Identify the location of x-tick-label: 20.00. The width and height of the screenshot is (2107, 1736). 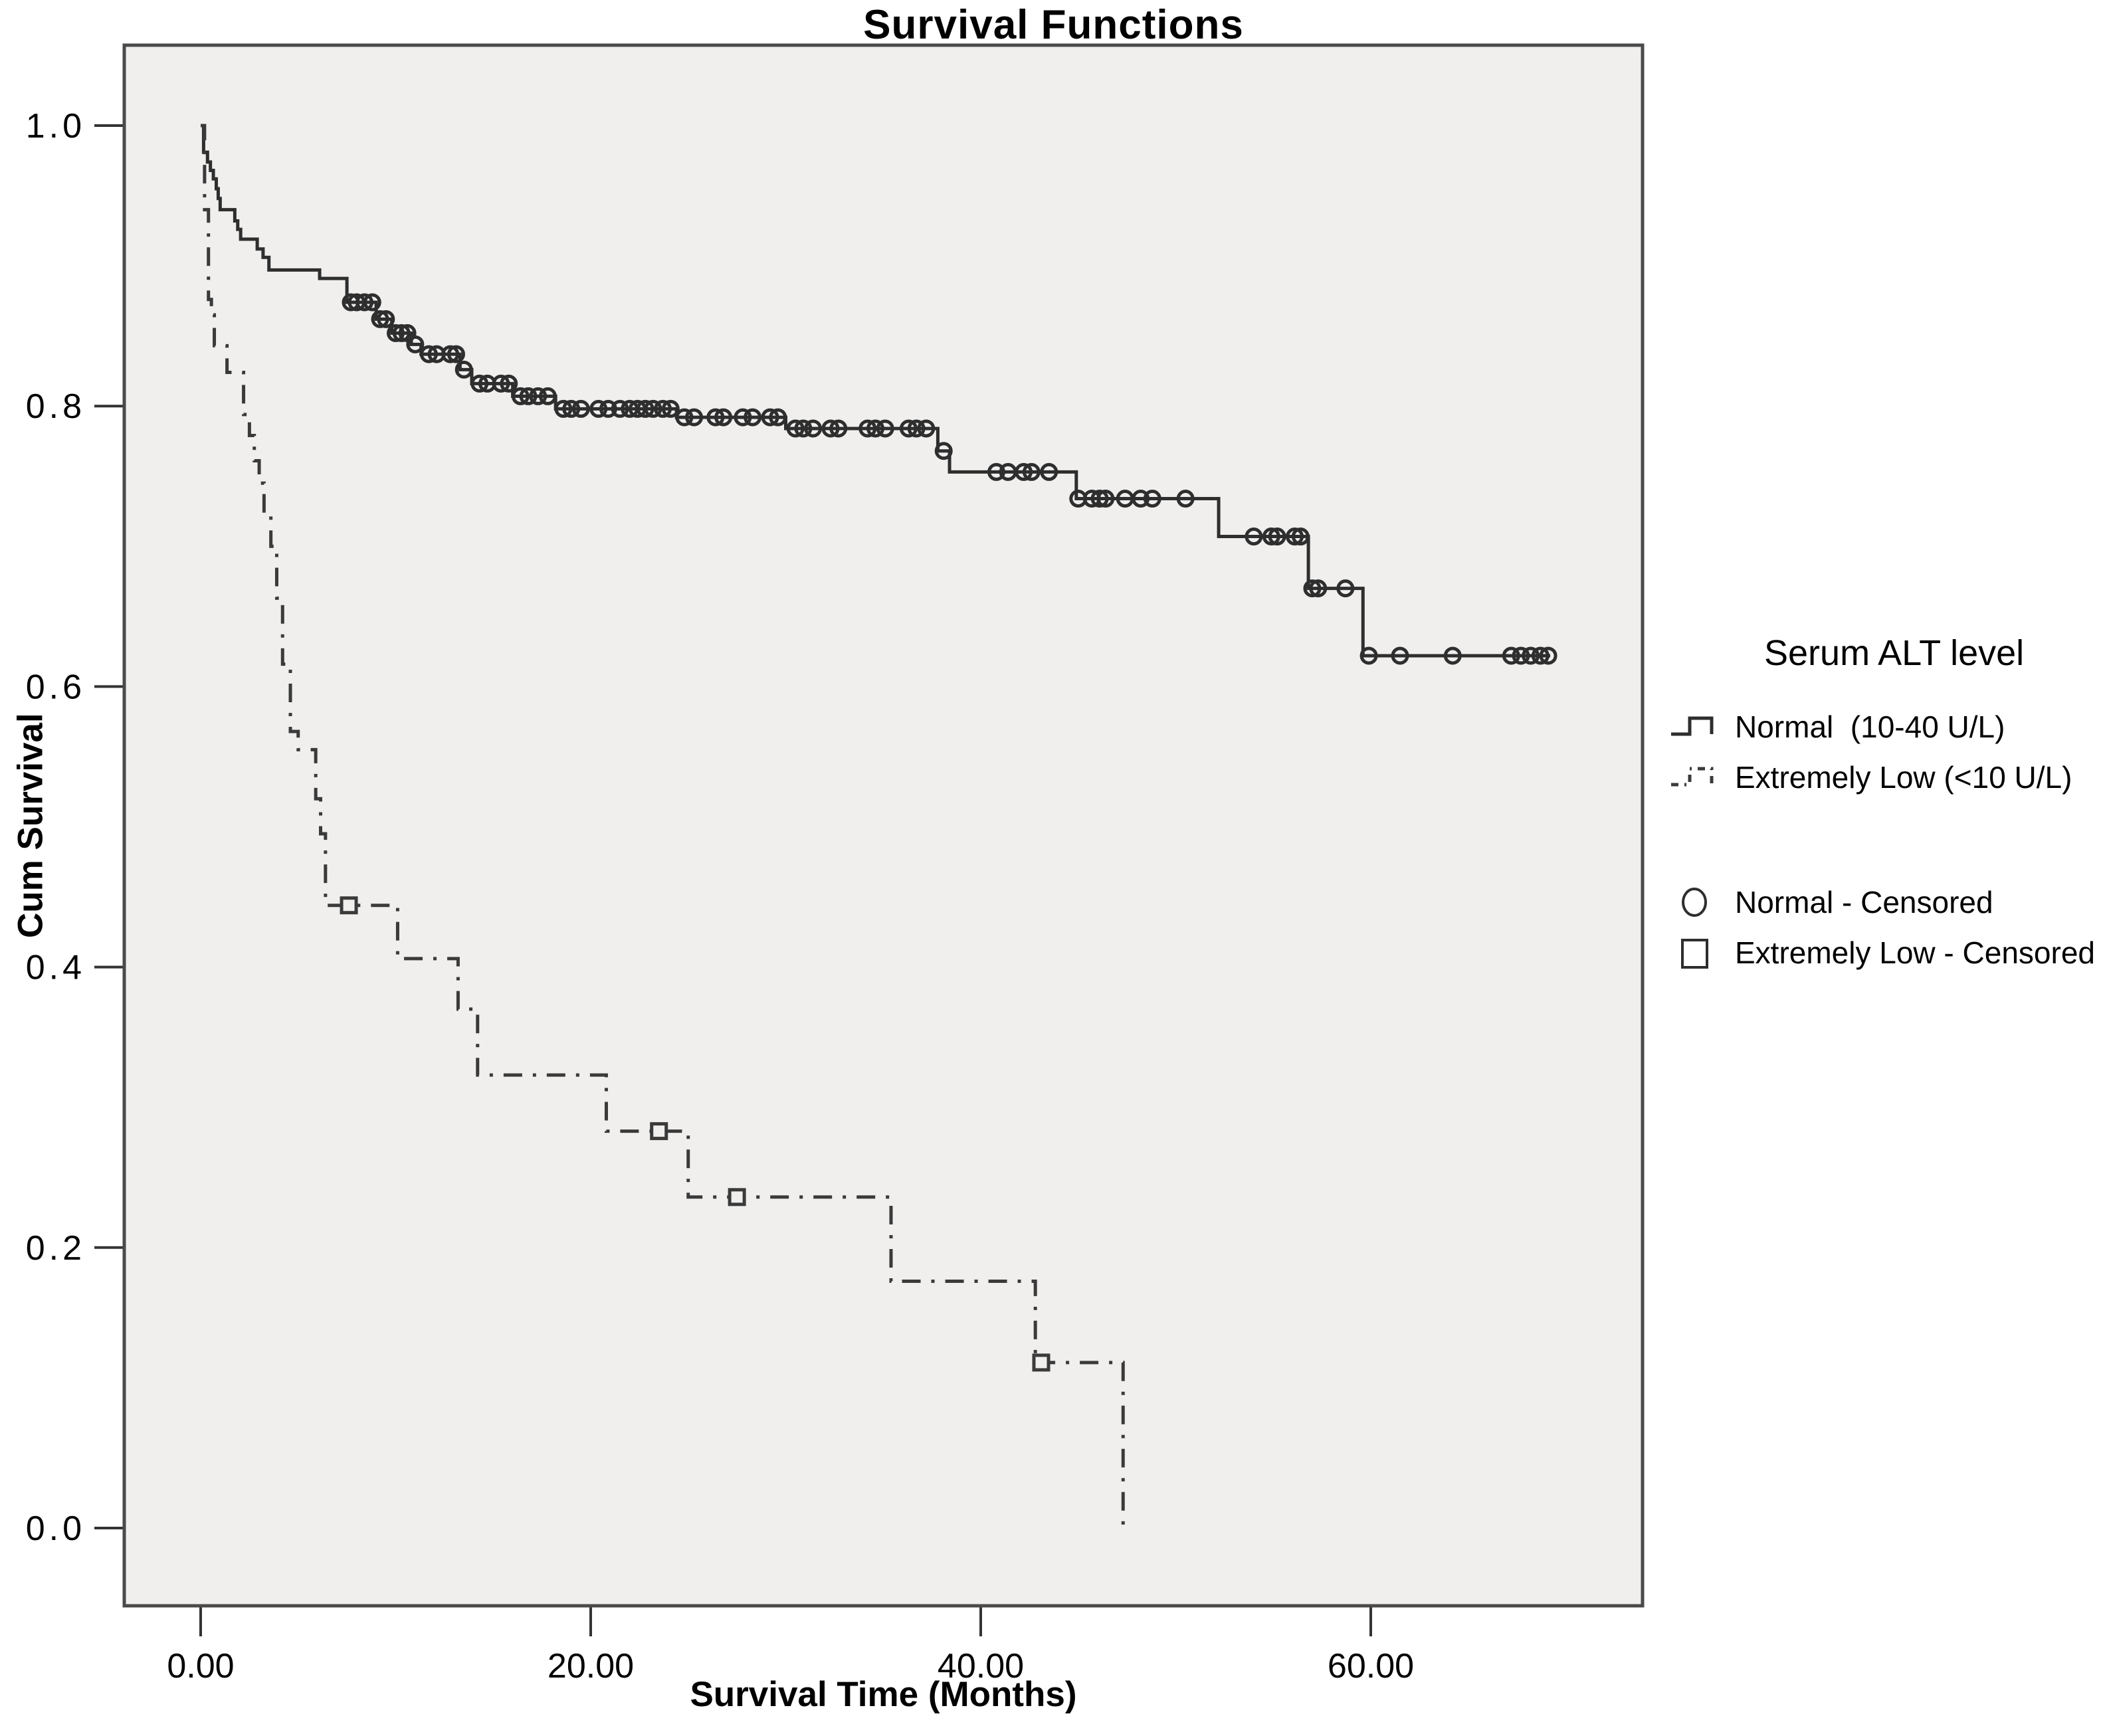
(591, 1666).